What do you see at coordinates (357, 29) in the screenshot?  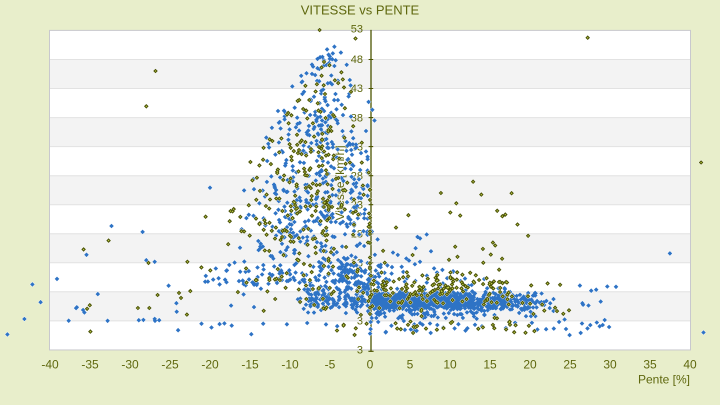 I see `svg-text: 53` at bounding box center [357, 29].